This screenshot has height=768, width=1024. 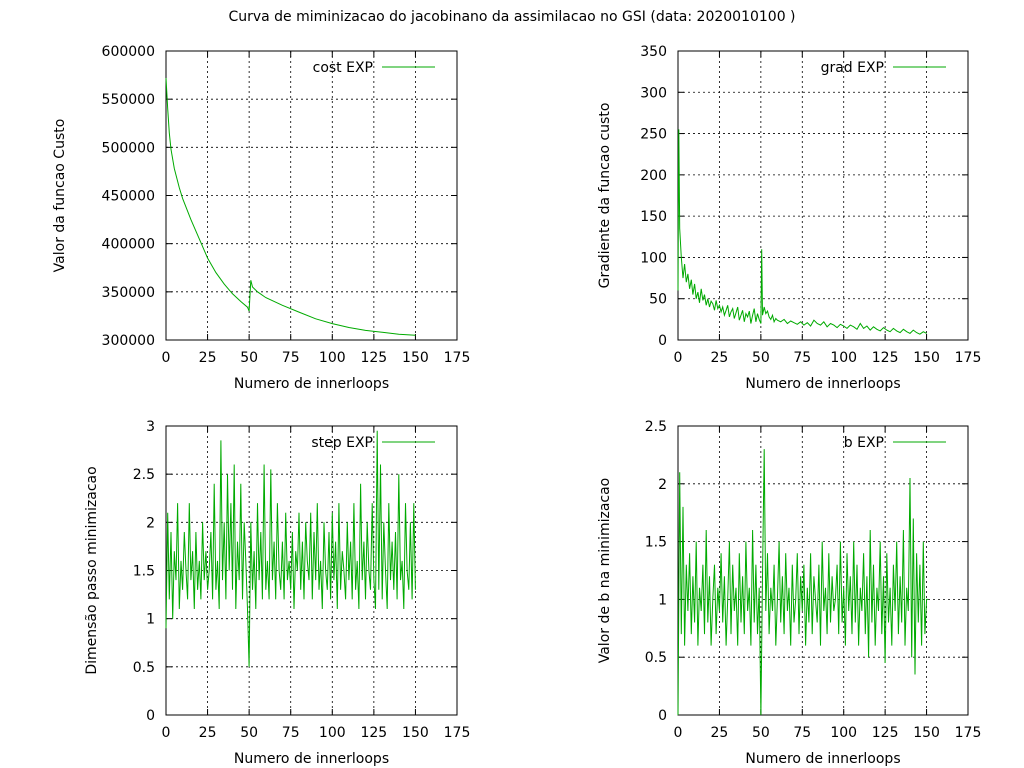 I want to click on legend-label: b EXP, so click(x=864, y=443).